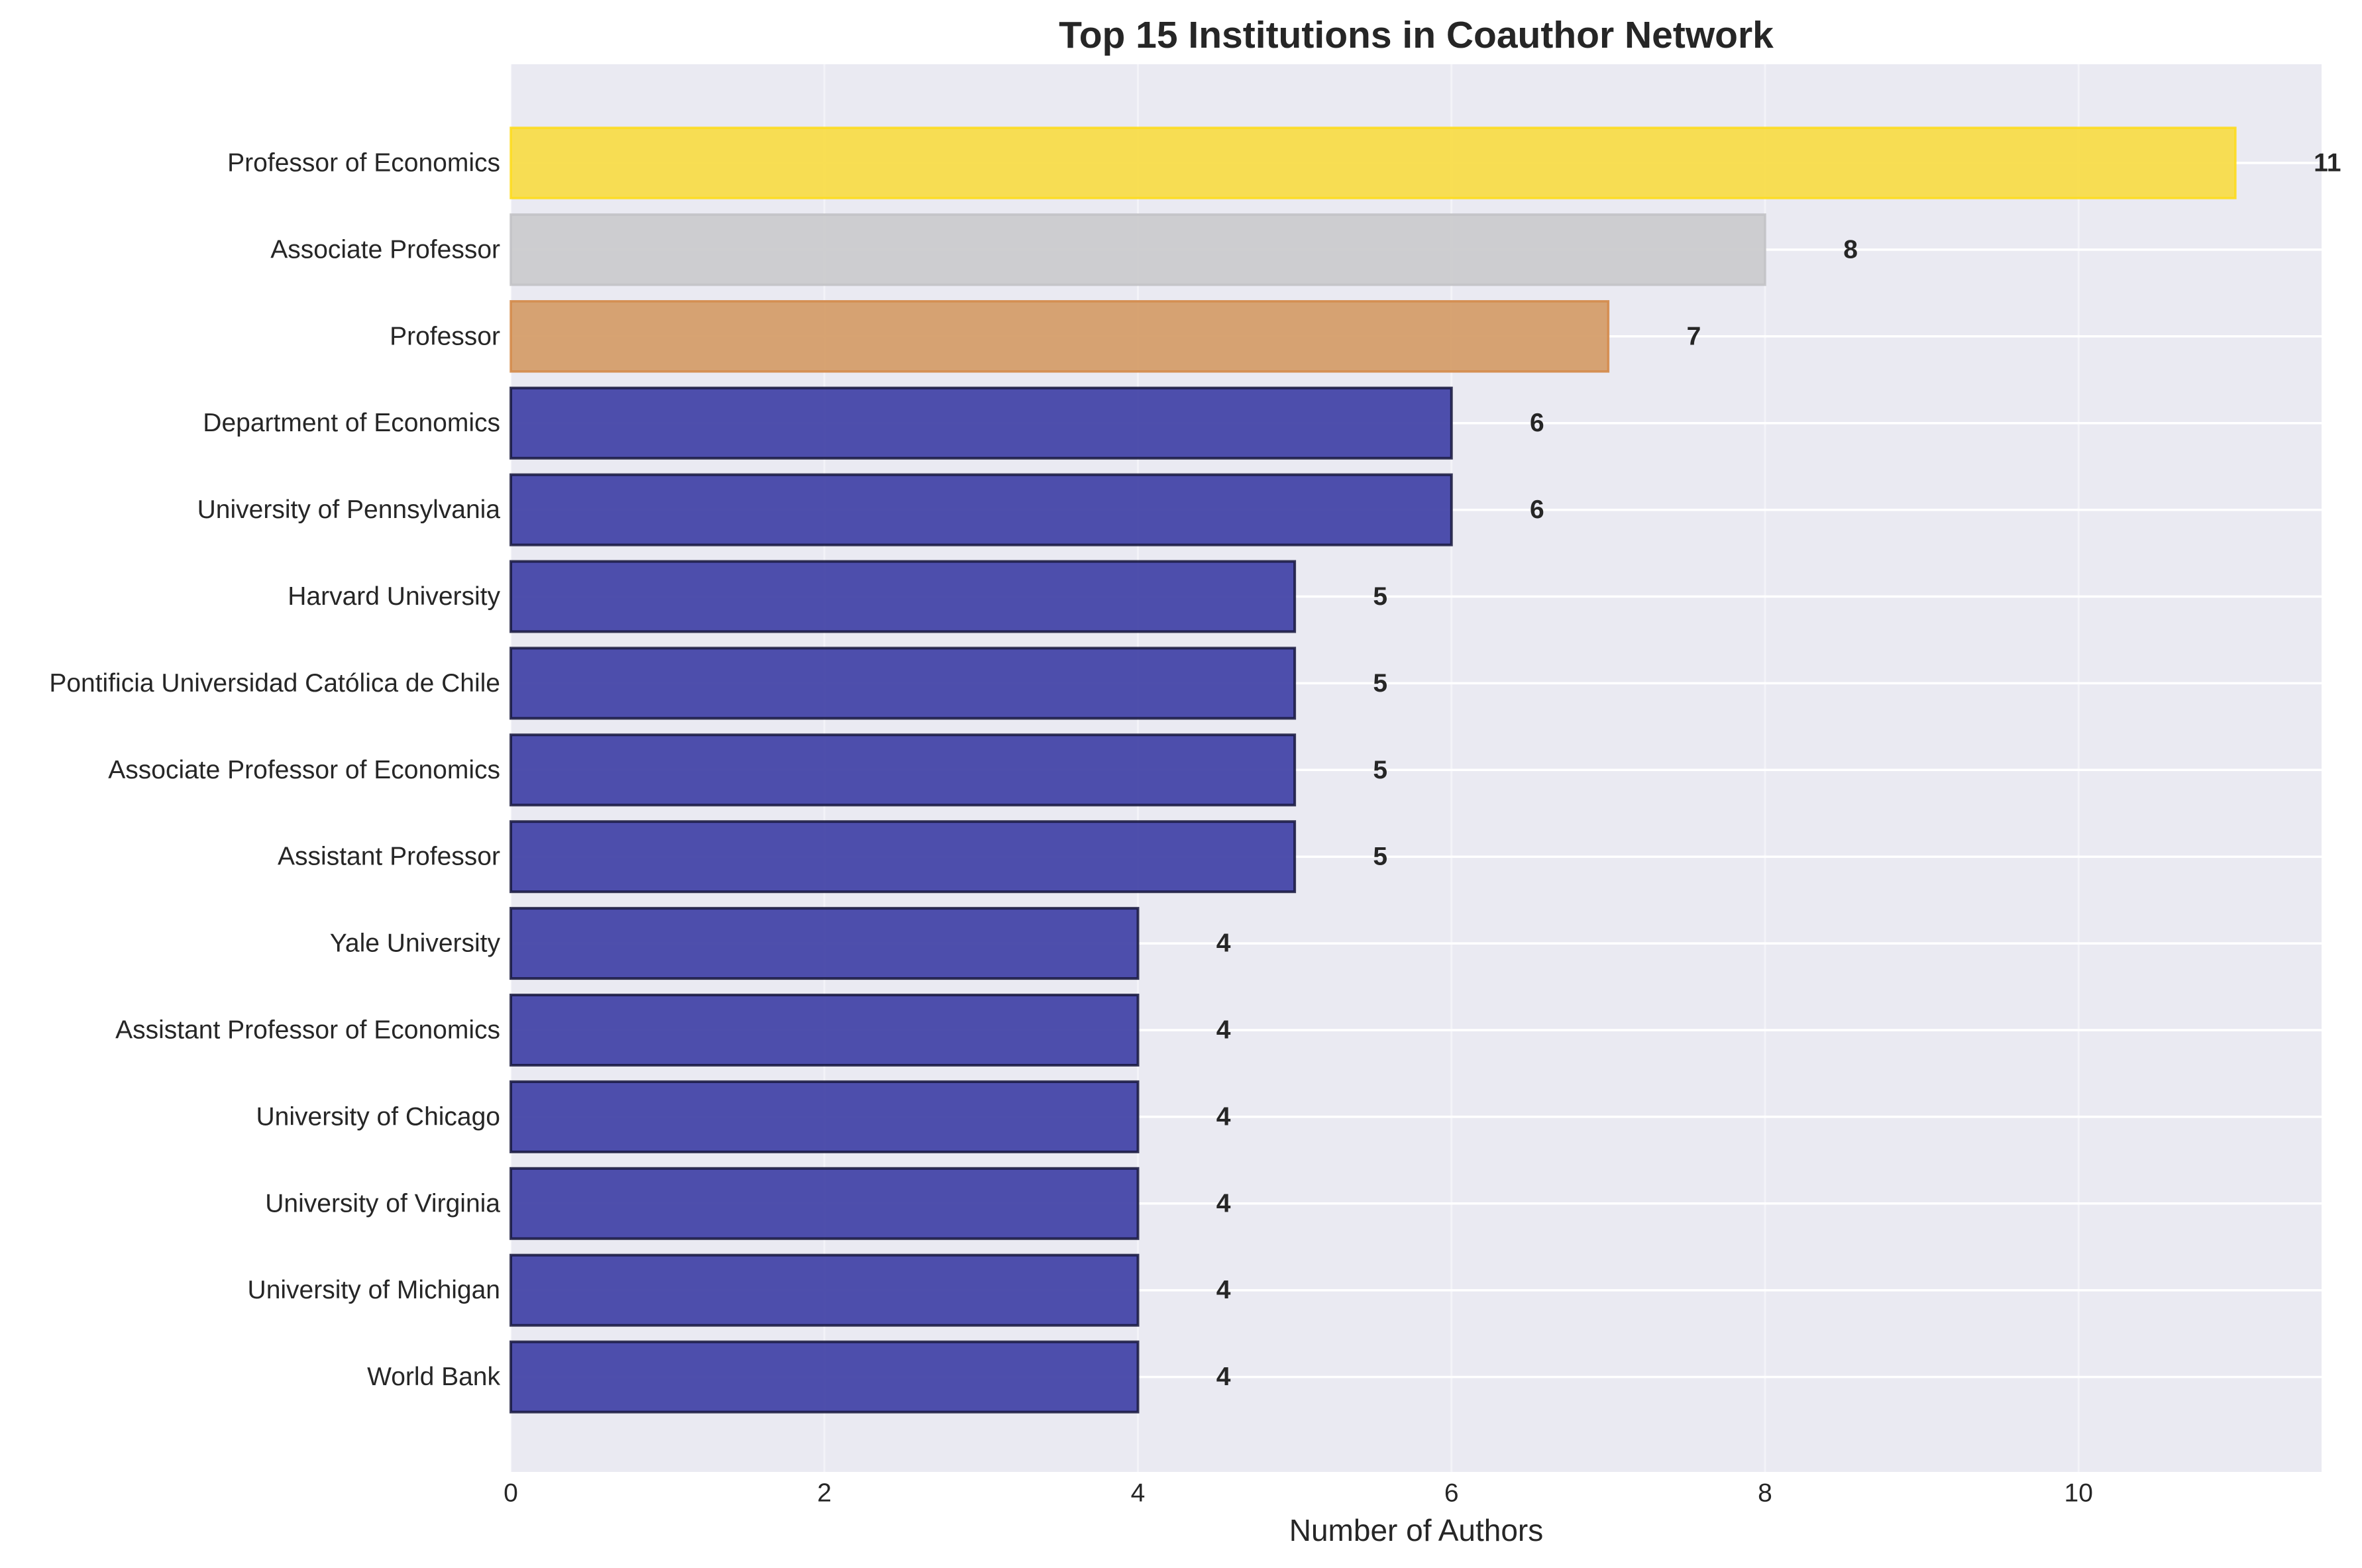 This screenshot has height=1568, width=2362. I want to click on y-tick-label: Pontificia Universidad Católica de Chile, so click(274, 683).